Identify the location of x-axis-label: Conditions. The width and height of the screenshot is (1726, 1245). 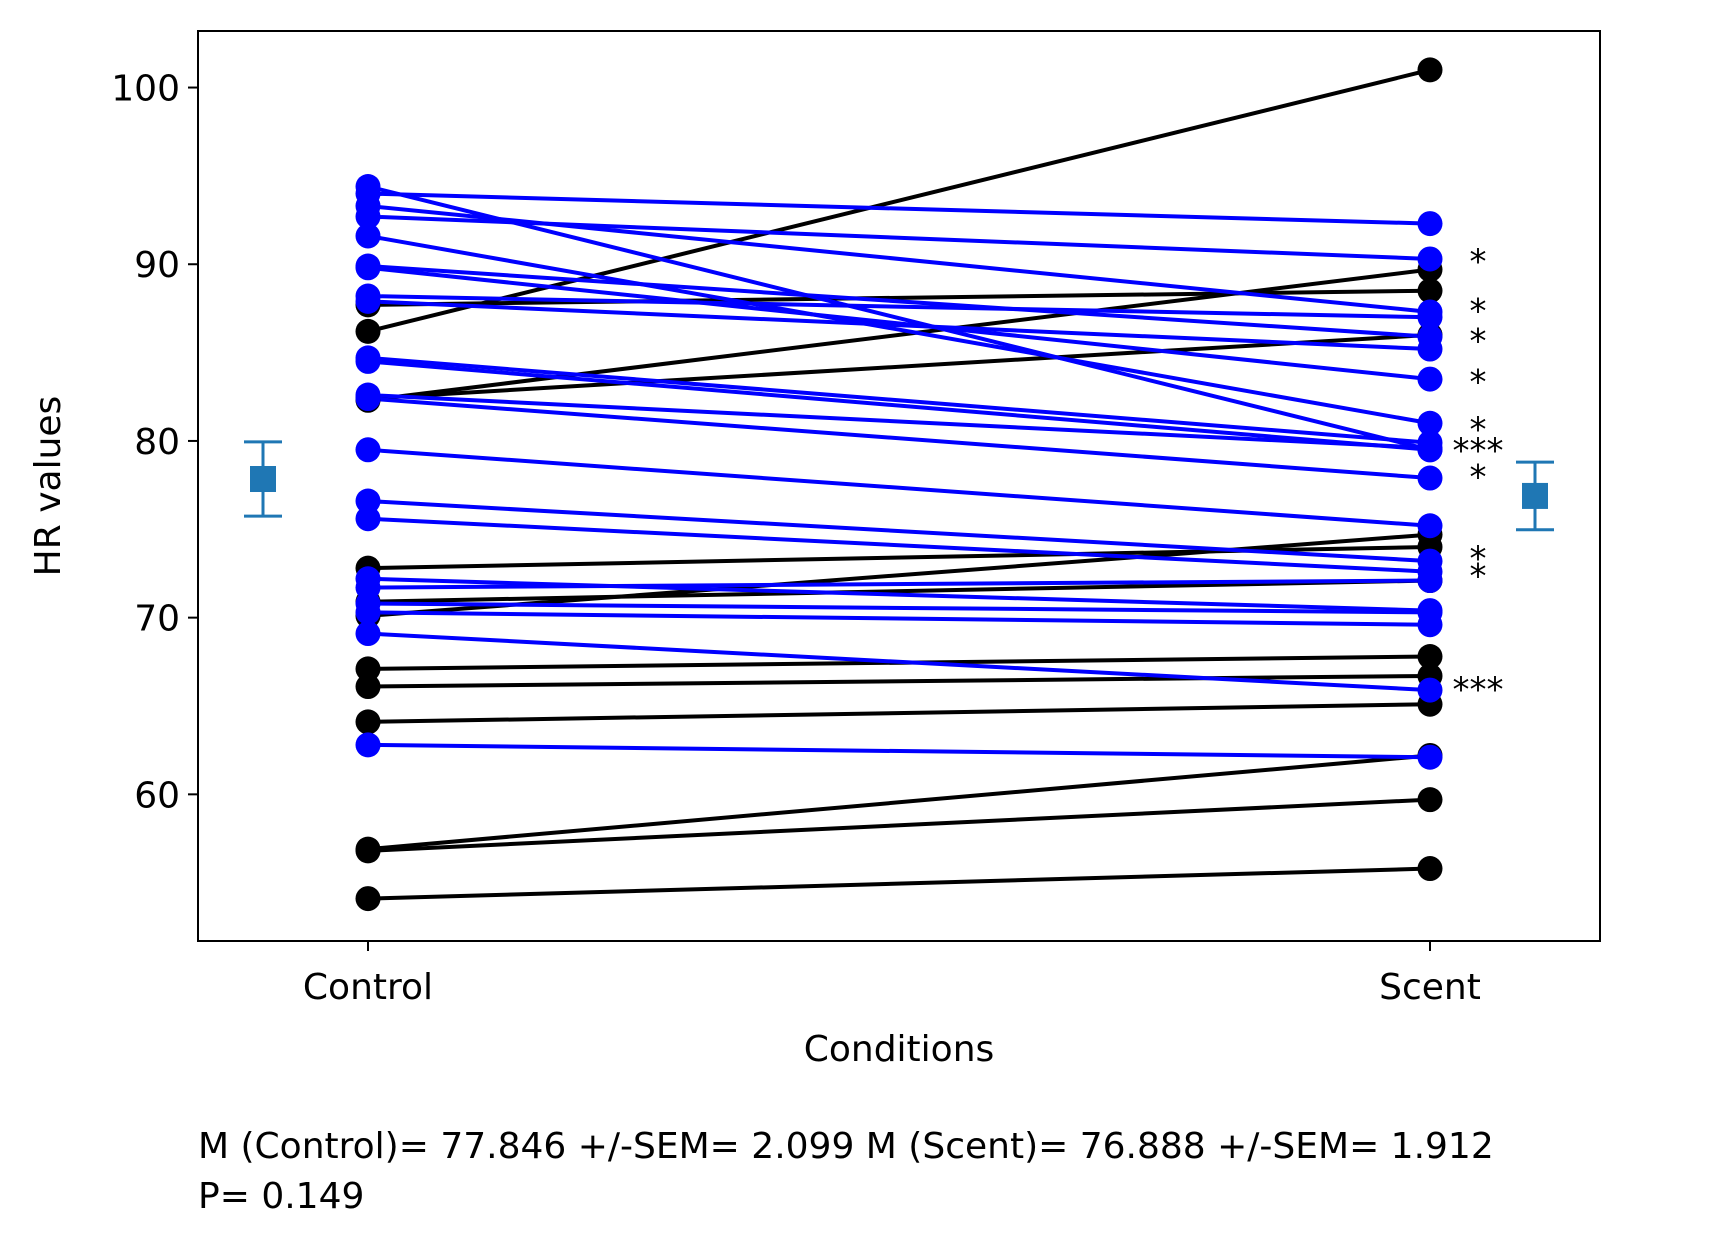
(899, 1049).